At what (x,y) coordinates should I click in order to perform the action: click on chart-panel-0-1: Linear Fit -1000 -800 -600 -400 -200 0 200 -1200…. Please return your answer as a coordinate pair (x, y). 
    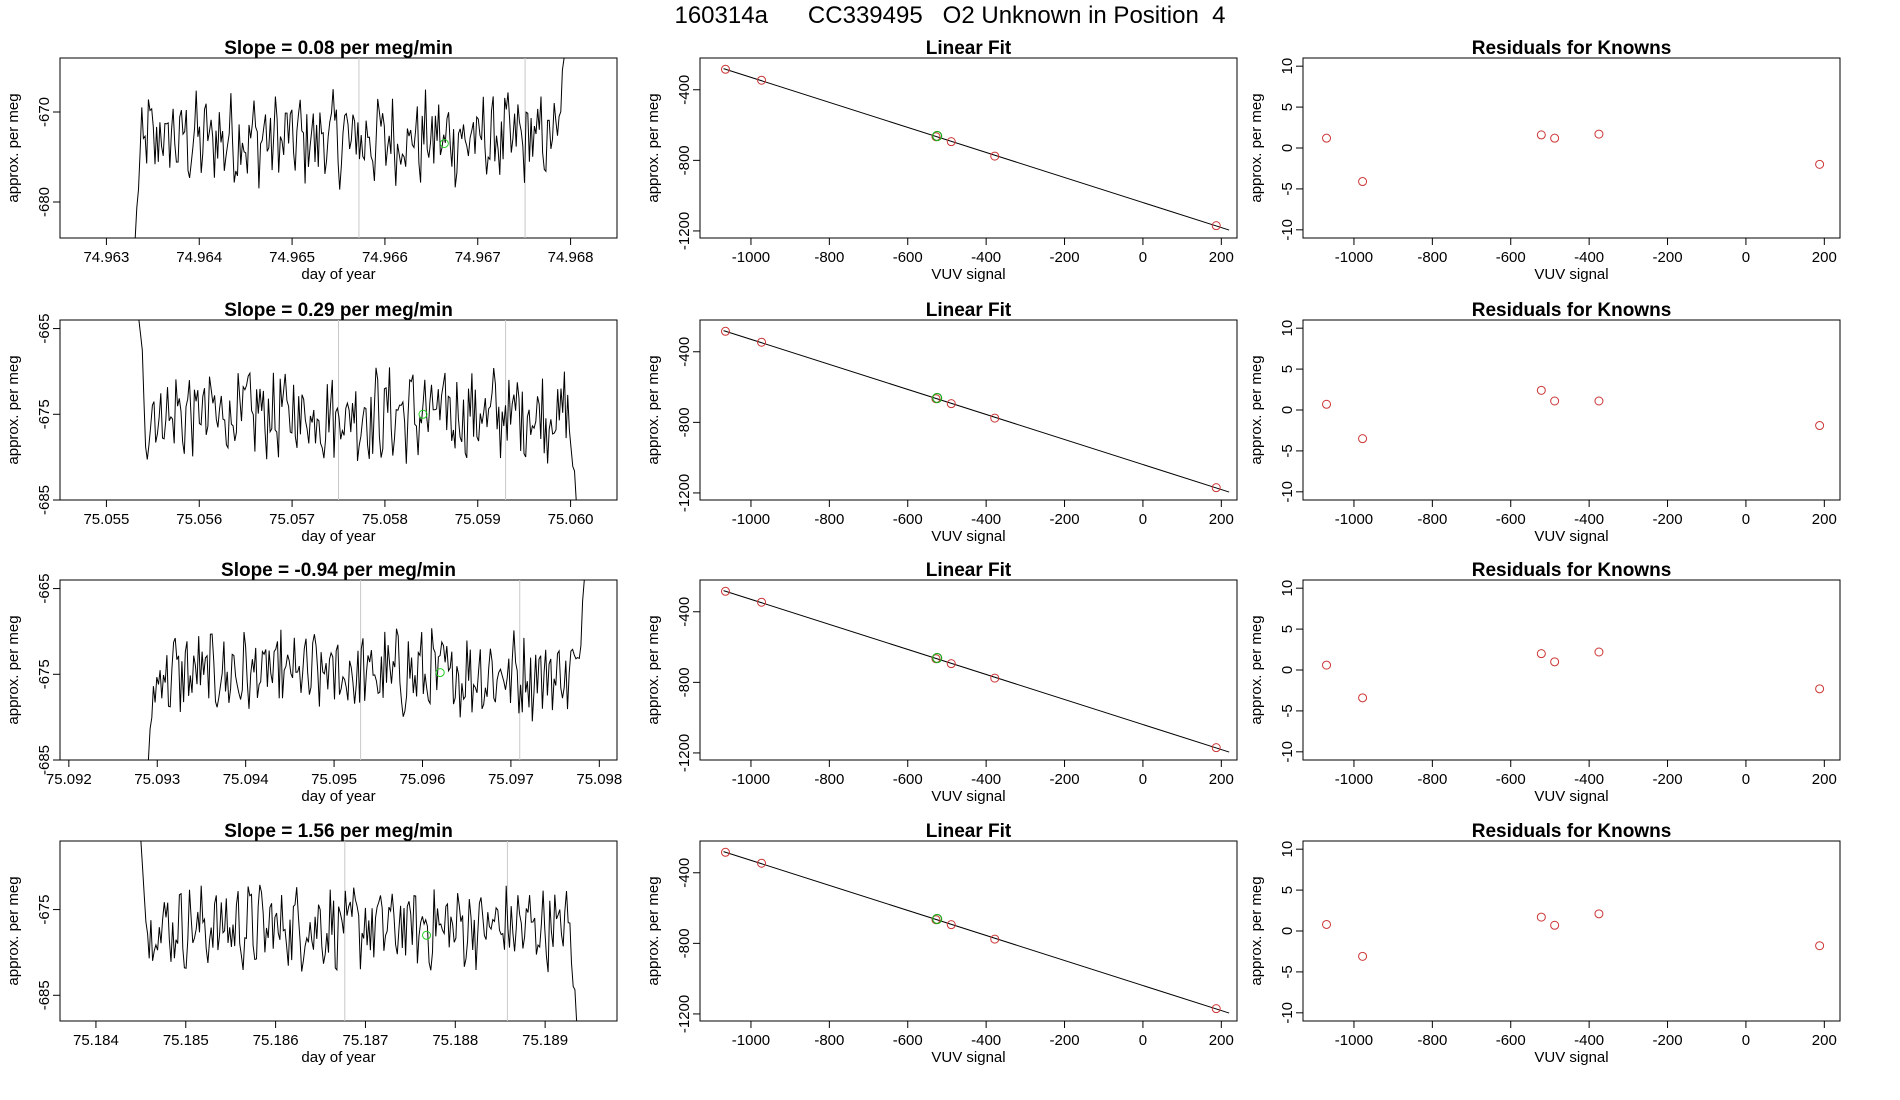
    Looking at the image, I should click on (941, 160).